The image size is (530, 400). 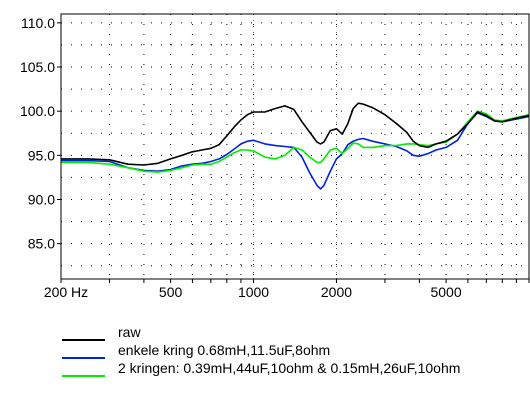 I want to click on x-tick-label: 5000, so click(x=445, y=292).